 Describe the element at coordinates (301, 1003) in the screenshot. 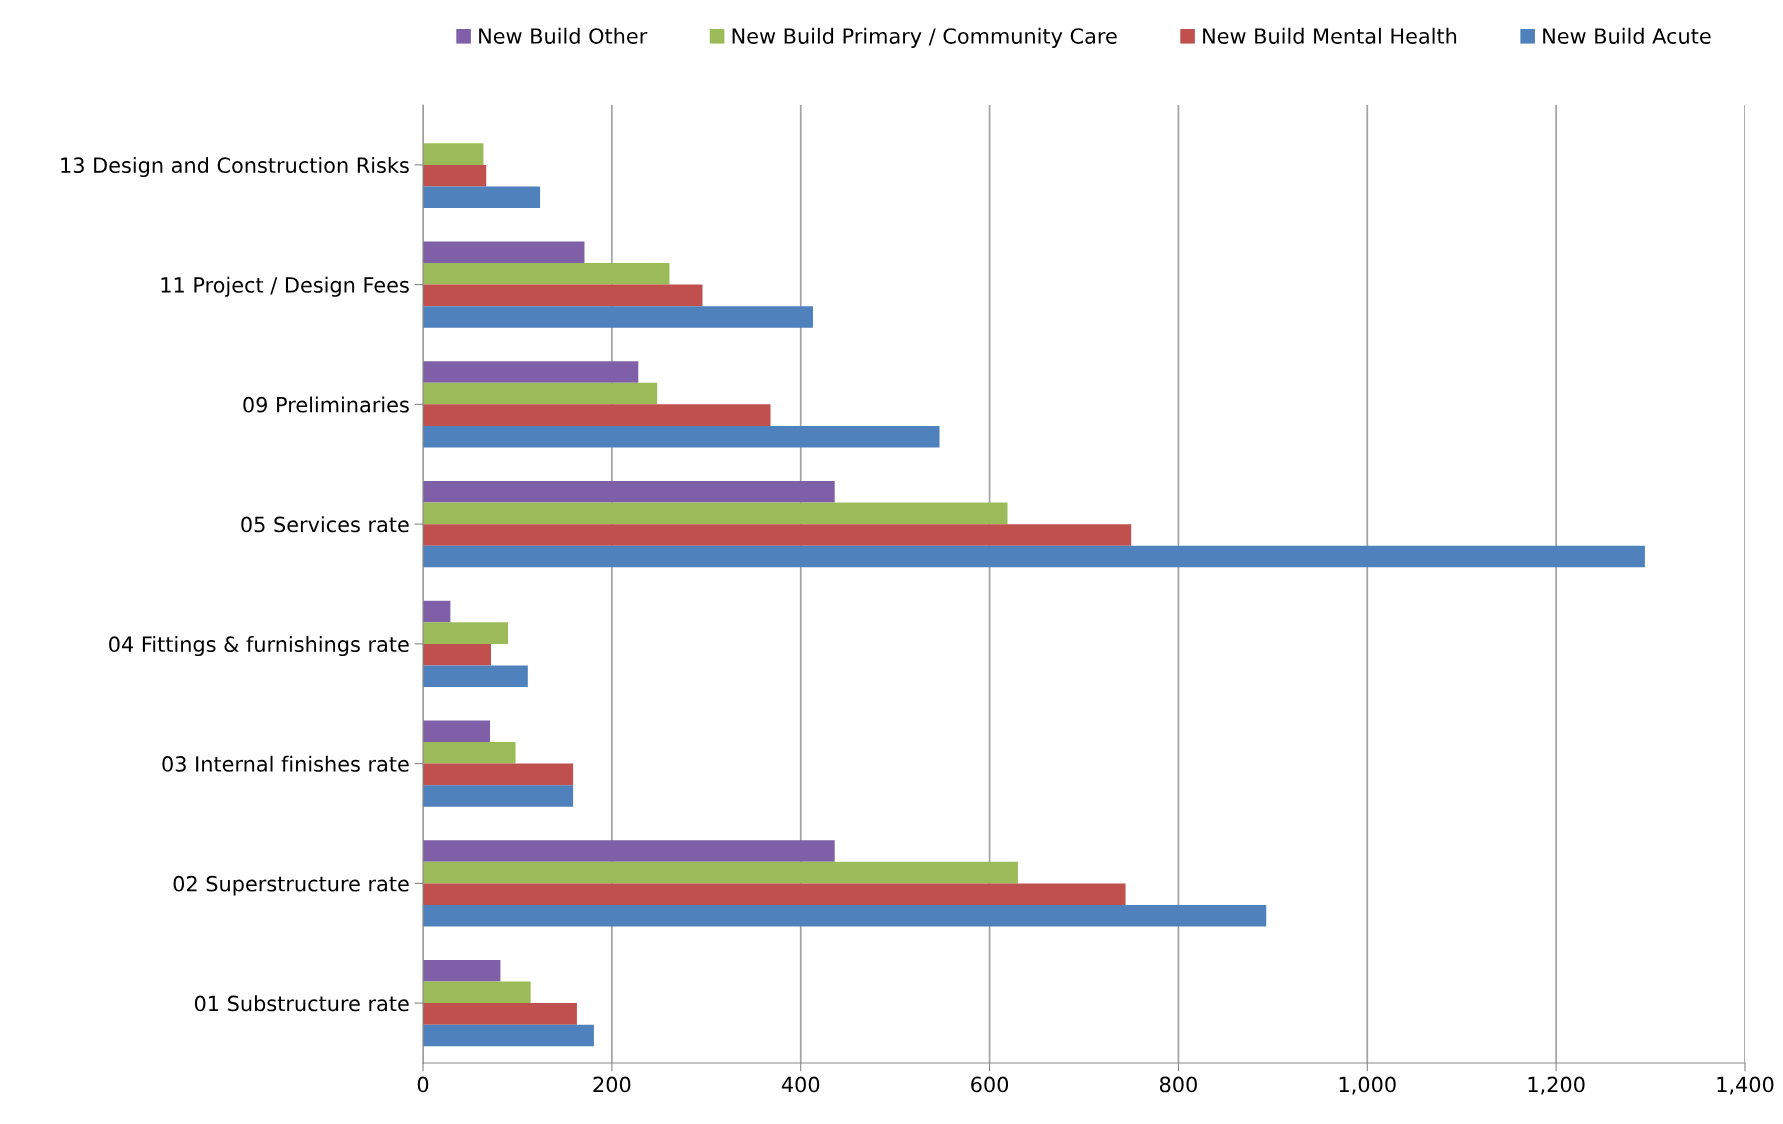

I see `y-tick-label: 01 Substructure rate` at that location.